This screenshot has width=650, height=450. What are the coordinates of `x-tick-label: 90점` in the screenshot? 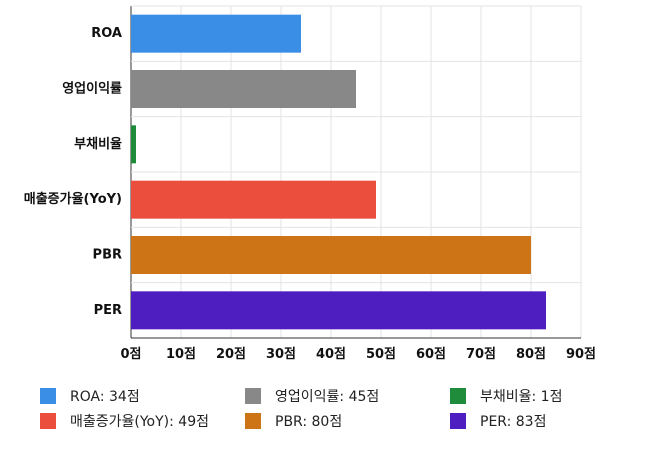 It's located at (581, 354).